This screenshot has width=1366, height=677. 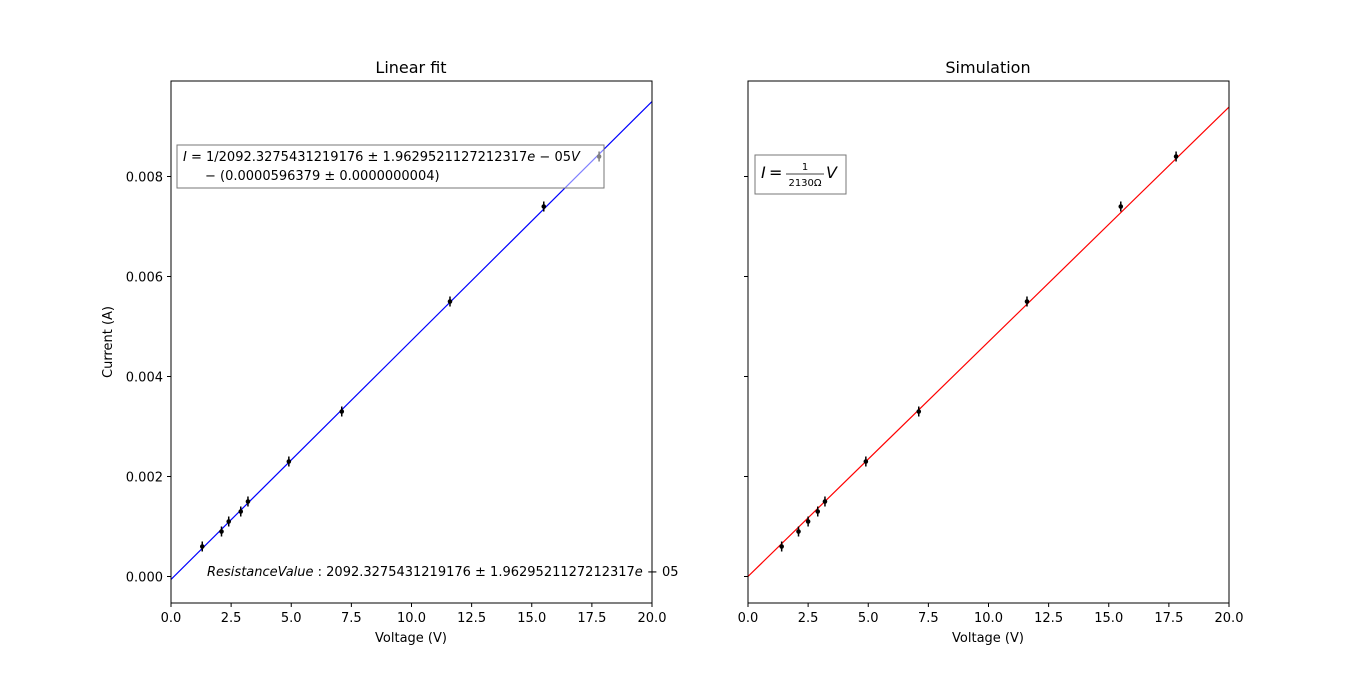 What do you see at coordinates (832, 172) in the screenshot?
I see `simulation-eq-var: V` at bounding box center [832, 172].